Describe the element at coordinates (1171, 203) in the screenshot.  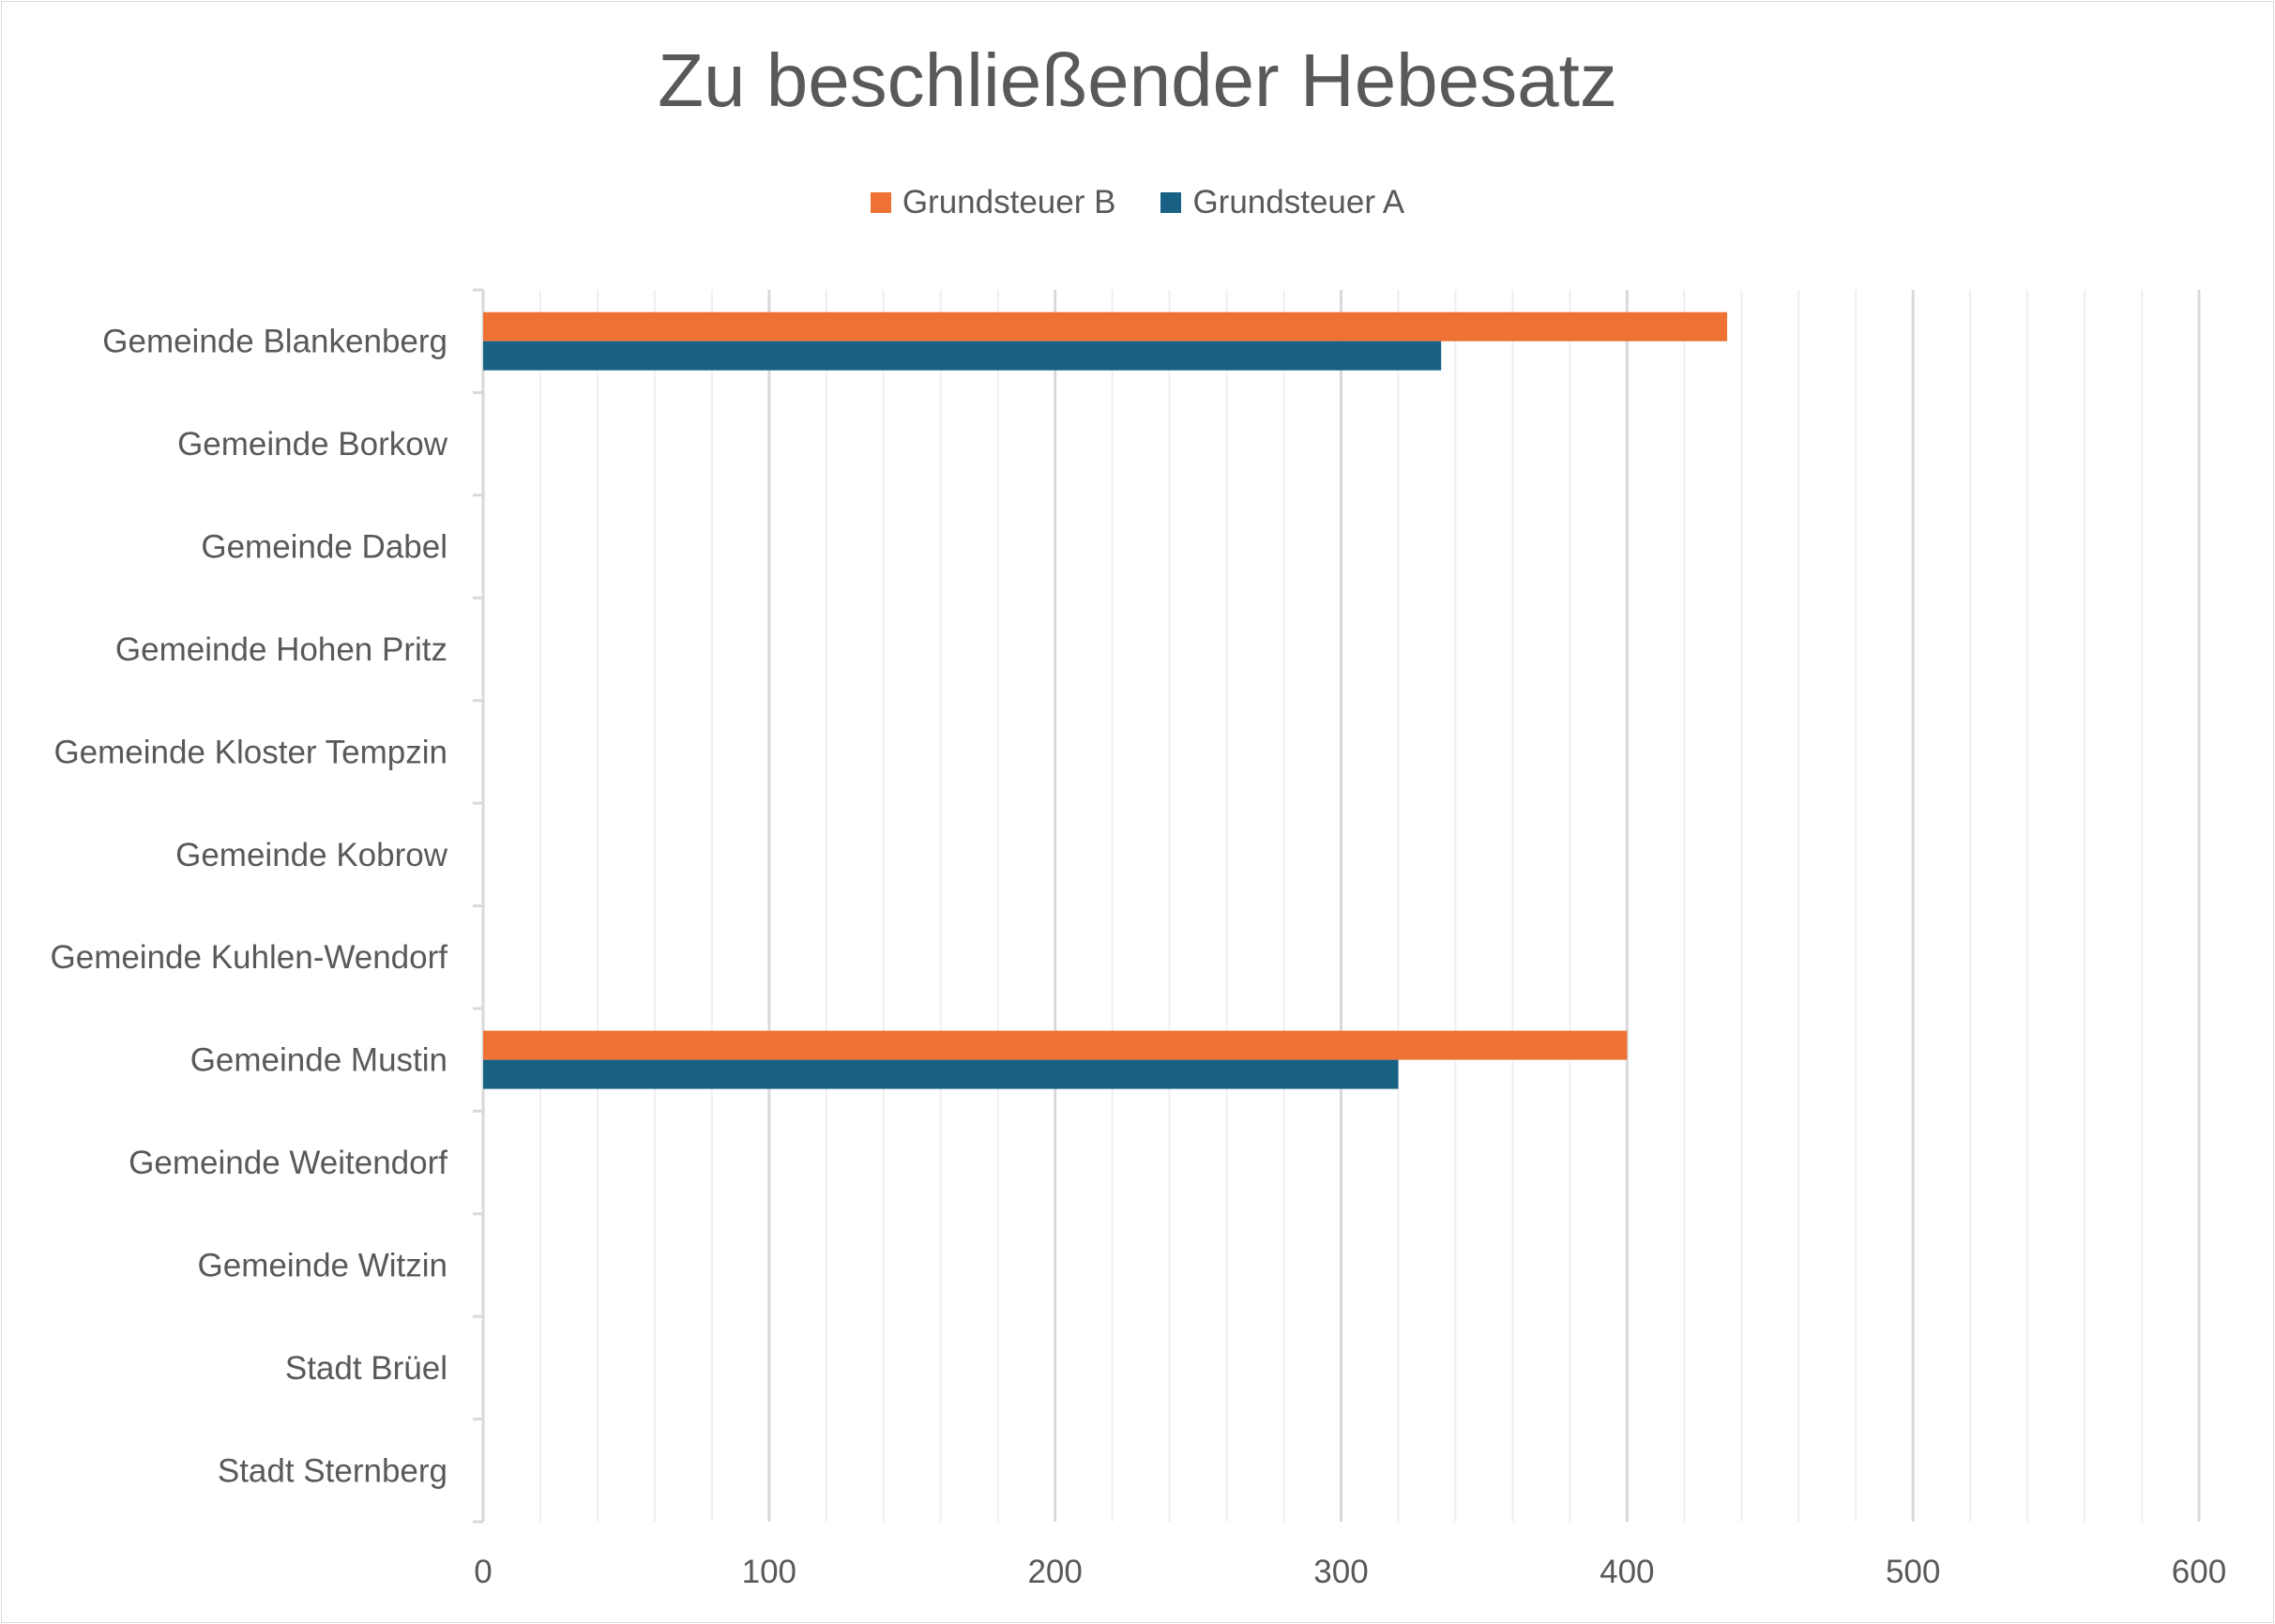
I see `legend-swatch-grundsteuer-a` at that location.